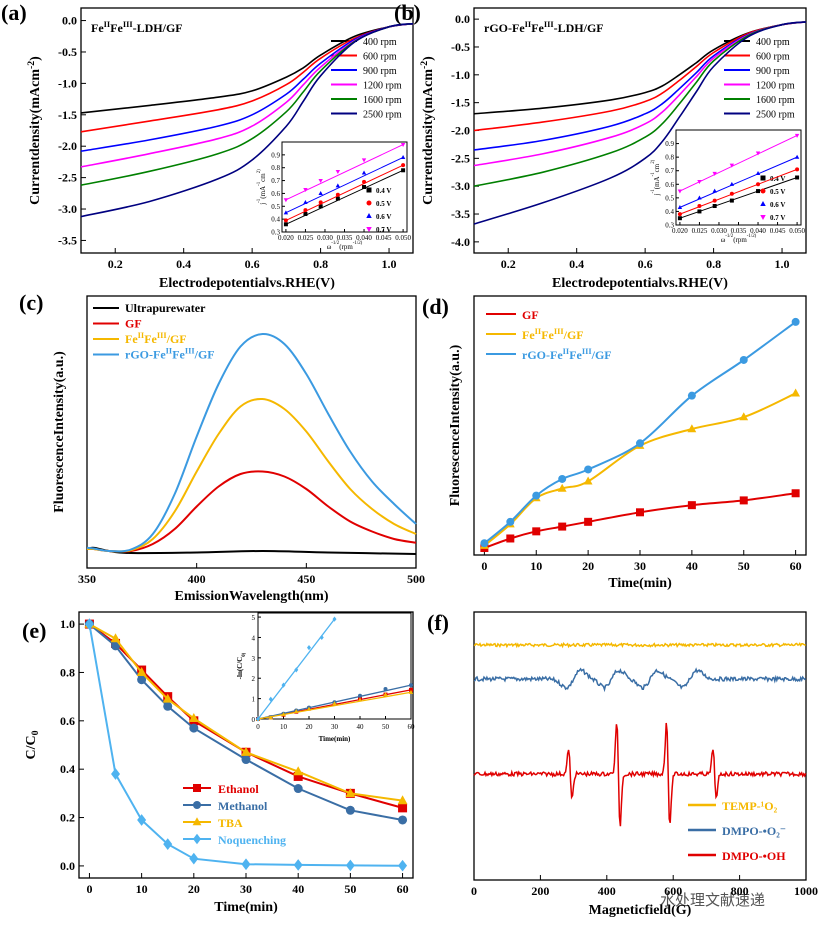 Image resolution: width=830 pixels, height=930 pixels. What do you see at coordinates (383, 230) in the screenshot?
I see `inset-legend-label: 0.7 V` at bounding box center [383, 230].